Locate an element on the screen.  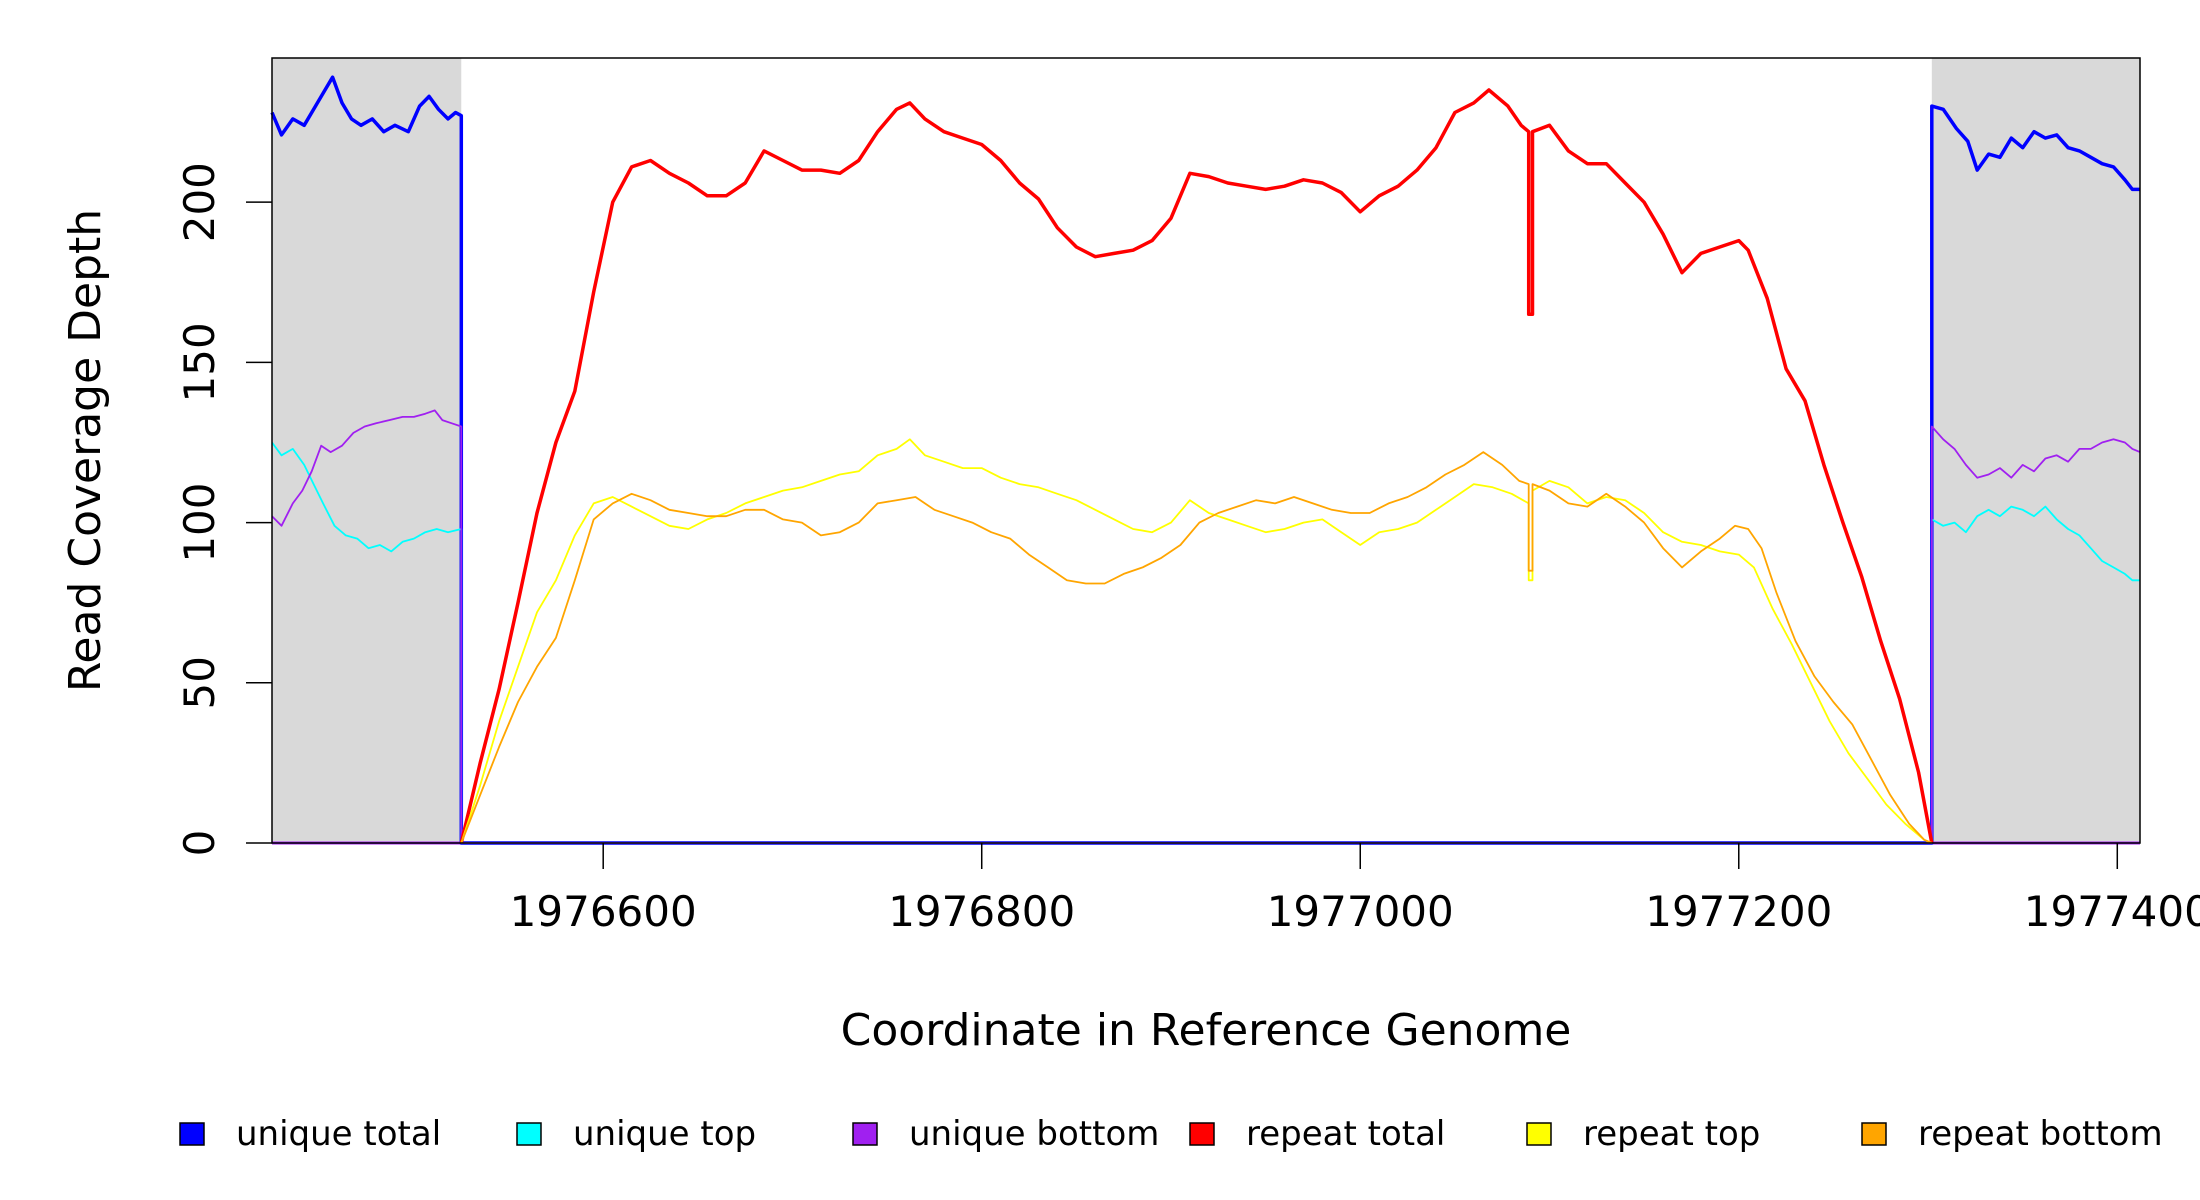
legend-label-repeat-bottom: repeat bottom is located at coordinates (2040, 1134).